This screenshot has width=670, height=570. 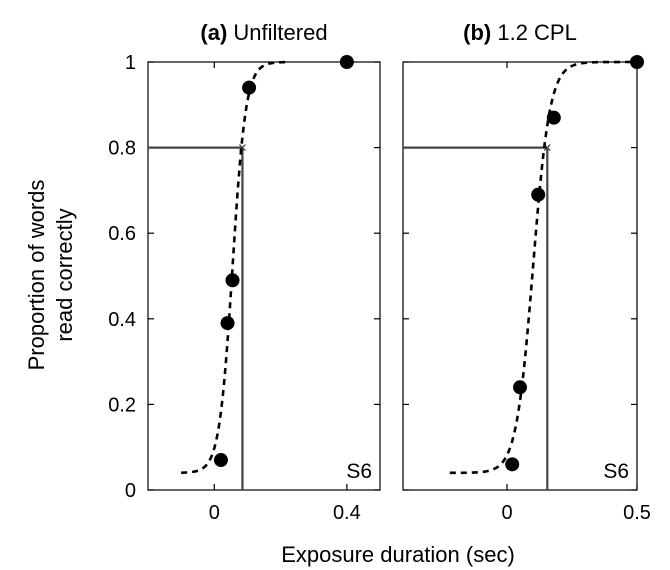 What do you see at coordinates (122, 234) in the screenshot?
I see `panel-a-ytick-label: 0.6` at bounding box center [122, 234].